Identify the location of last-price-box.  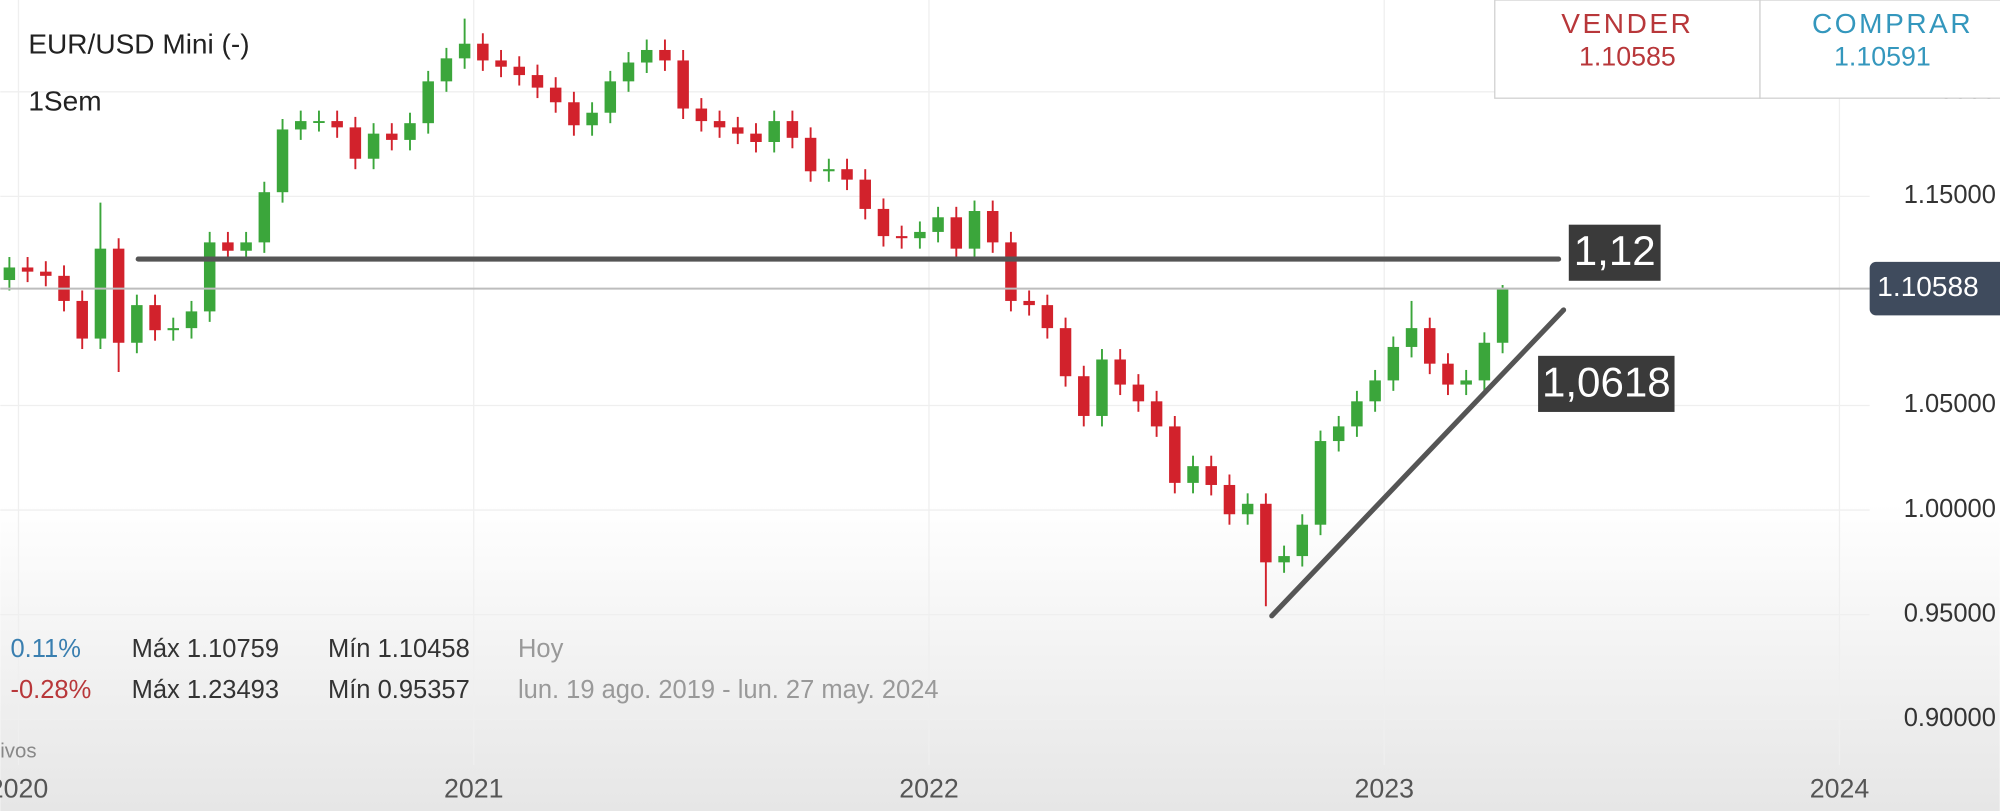
(1934, 288).